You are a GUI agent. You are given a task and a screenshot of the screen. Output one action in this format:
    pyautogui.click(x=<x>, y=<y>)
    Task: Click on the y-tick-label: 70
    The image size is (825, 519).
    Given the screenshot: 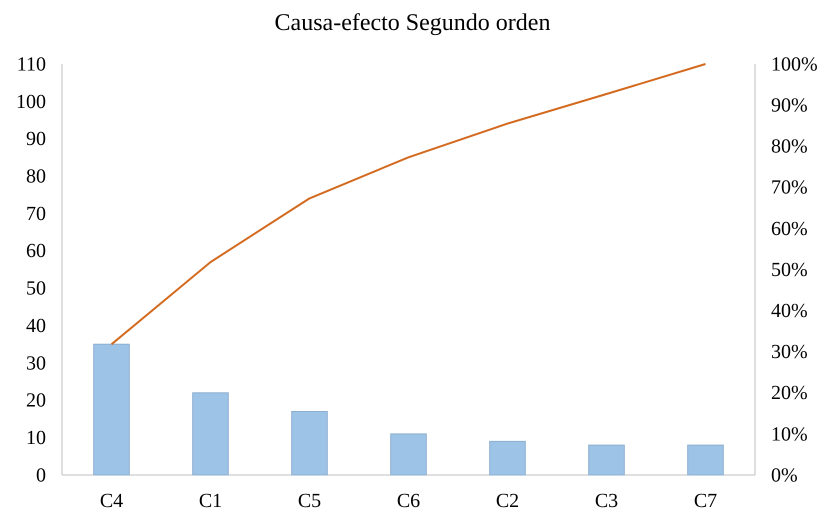 What is the action you would take?
    pyautogui.click(x=36, y=213)
    